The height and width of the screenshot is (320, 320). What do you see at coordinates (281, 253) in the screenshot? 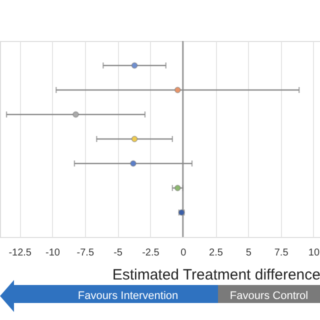
I see `x-tick-label: 7.5` at bounding box center [281, 253].